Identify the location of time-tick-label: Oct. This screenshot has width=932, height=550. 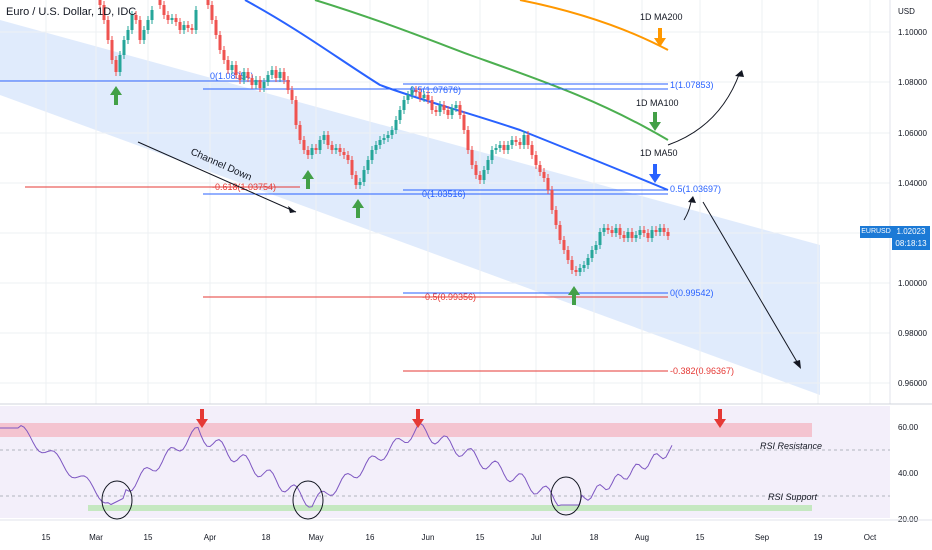
(870, 537).